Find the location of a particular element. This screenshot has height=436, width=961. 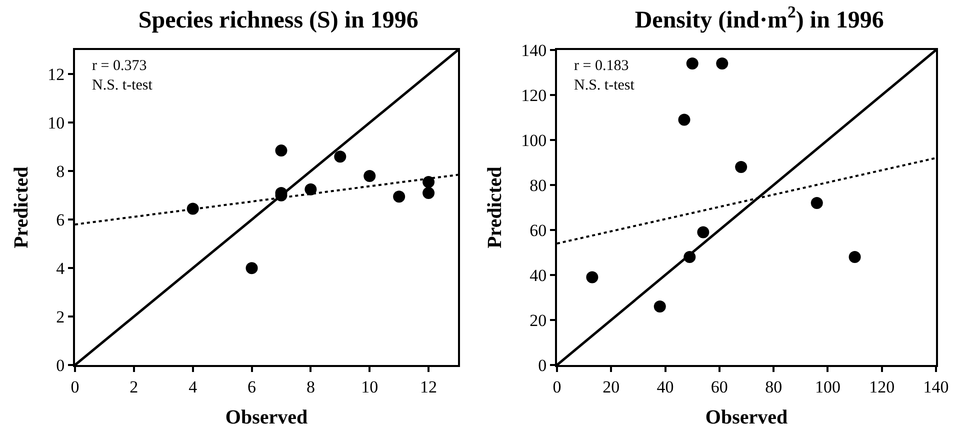

y-tick-label: 40 is located at coordinates (538, 275).